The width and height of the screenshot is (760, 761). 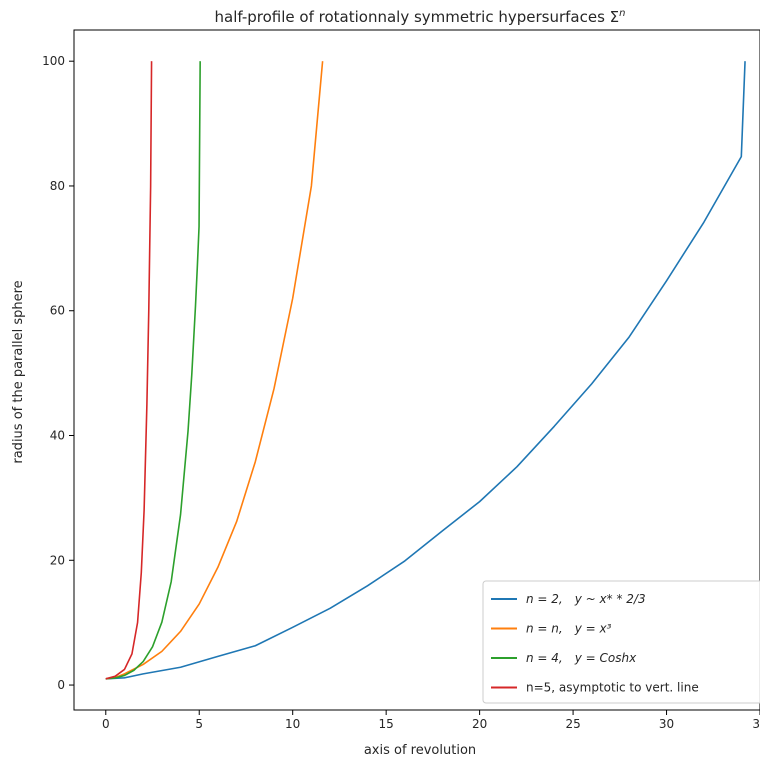 What do you see at coordinates (61, 685) in the screenshot?
I see `y-tick-label: 0` at bounding box center [61, 685].